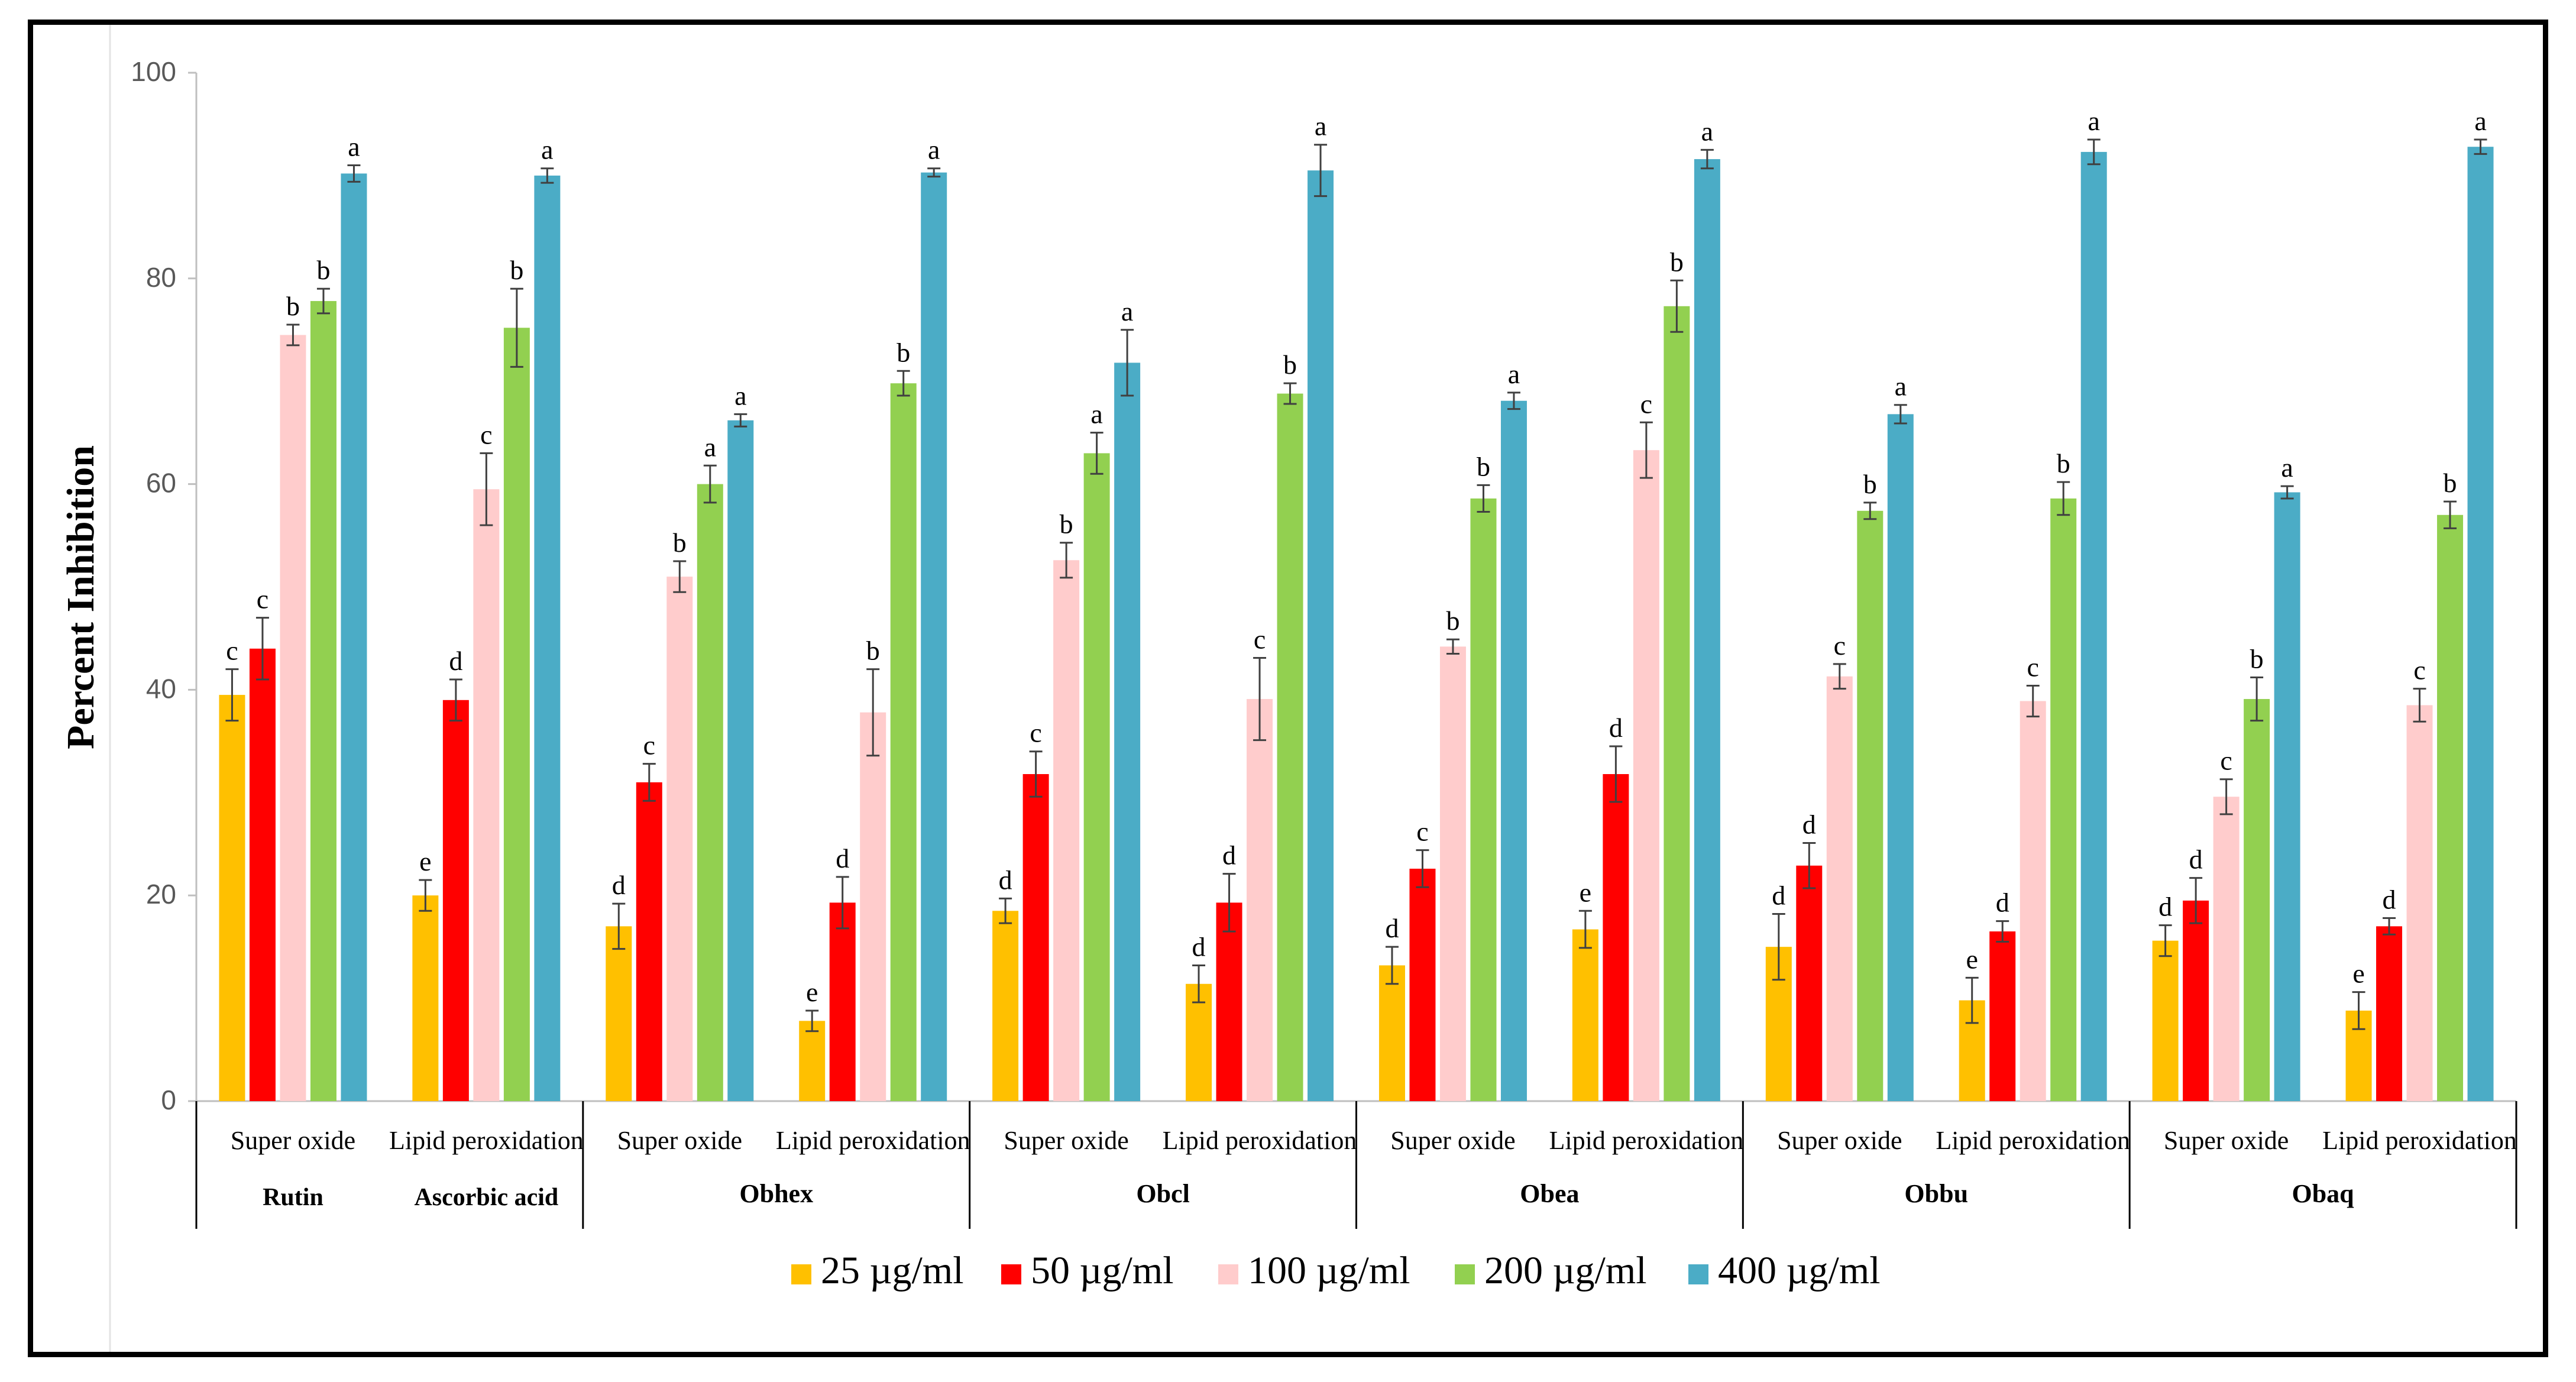 The width and height of the screenshot is (2576, 1382). Describe the element at coordinates (293, 1197) in the screenshot. I see `sample-label: Rutin` at that location.